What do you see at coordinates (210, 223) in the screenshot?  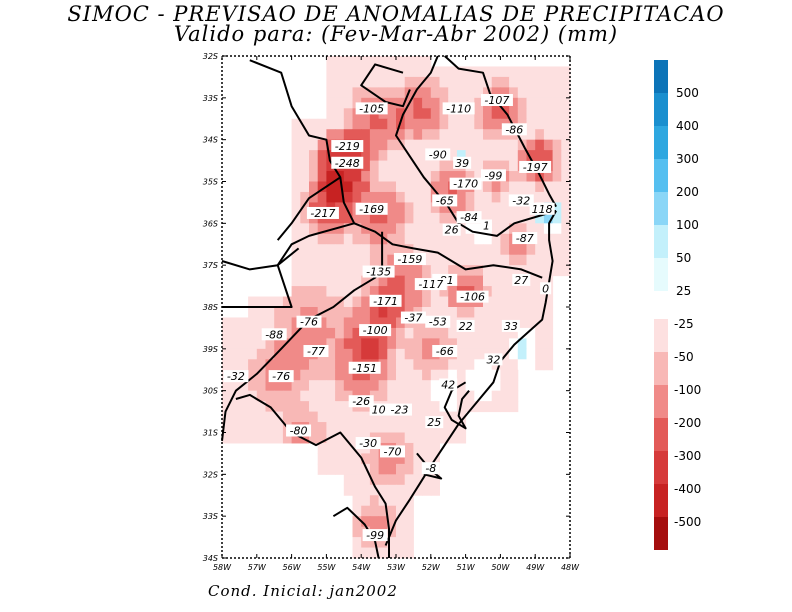 I see `lat-label: 36S` at bounding box center [210, 223].